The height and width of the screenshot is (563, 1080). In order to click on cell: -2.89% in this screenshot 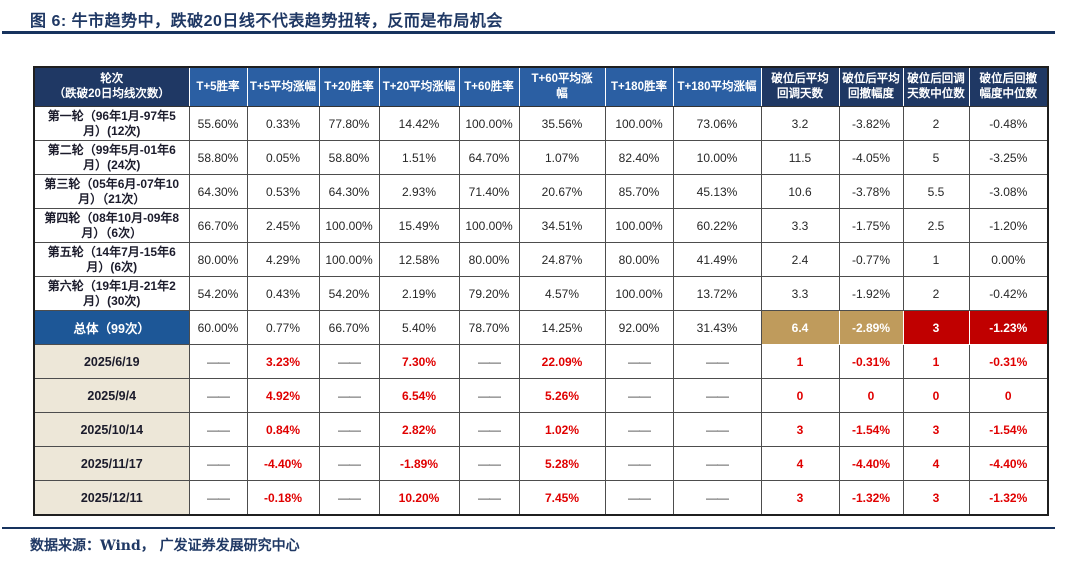, I will do `click(871, 327)`.